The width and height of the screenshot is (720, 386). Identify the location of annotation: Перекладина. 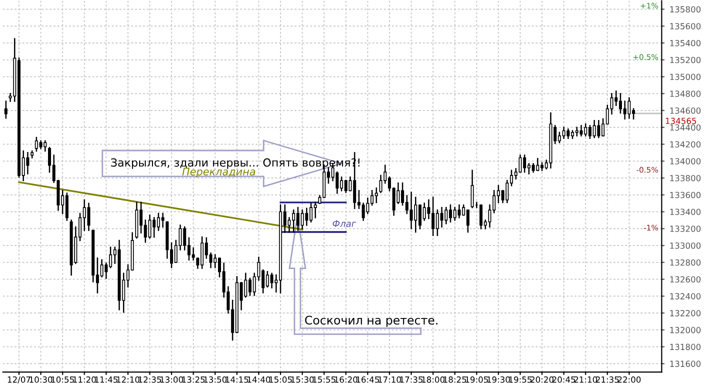
(219, 173).